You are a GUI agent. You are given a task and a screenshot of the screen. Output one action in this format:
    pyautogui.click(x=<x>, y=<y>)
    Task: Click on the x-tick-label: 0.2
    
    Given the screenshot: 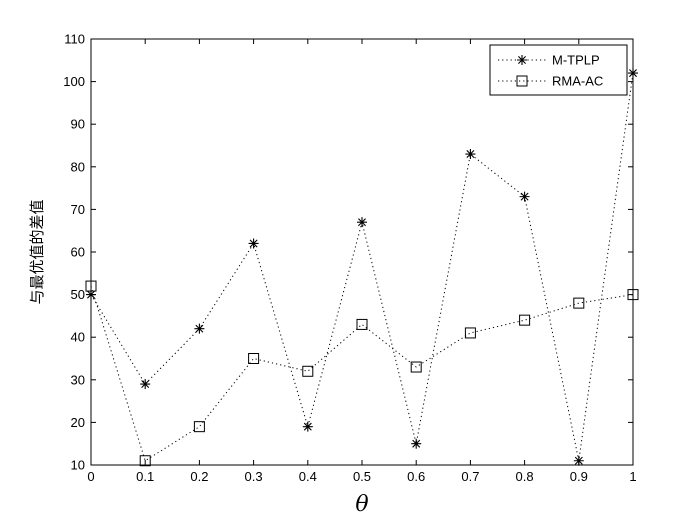 What is the action you would take?
    pyautogui.click(x=199, y=476)
    